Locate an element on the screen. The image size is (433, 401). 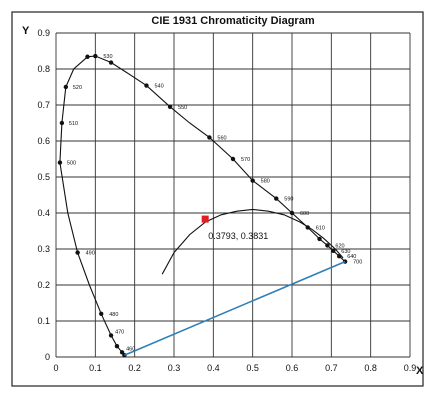
y-tick-label: 0.4 is located at coordinates (43, 213).